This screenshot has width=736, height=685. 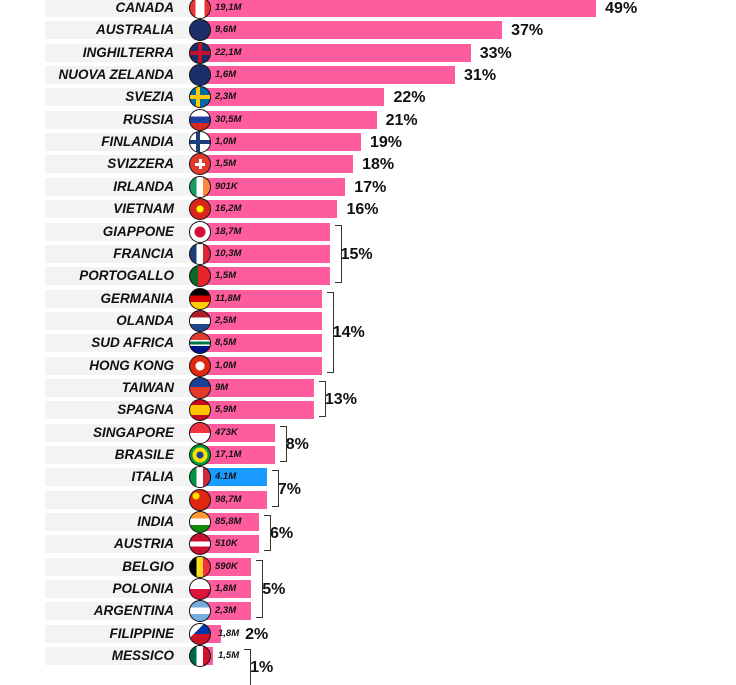 I want to click on category-label: CINA, so click(x=157, y=499).